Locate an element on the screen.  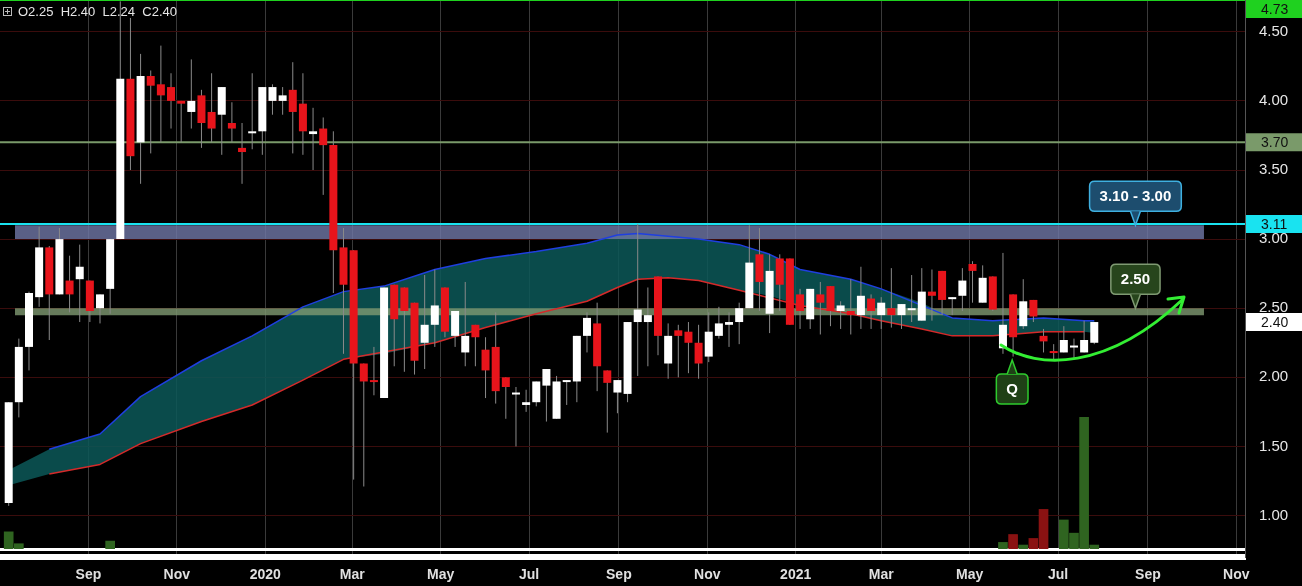
band-label: 3.10 - 3.00 is located at coordinates (1135, 196).